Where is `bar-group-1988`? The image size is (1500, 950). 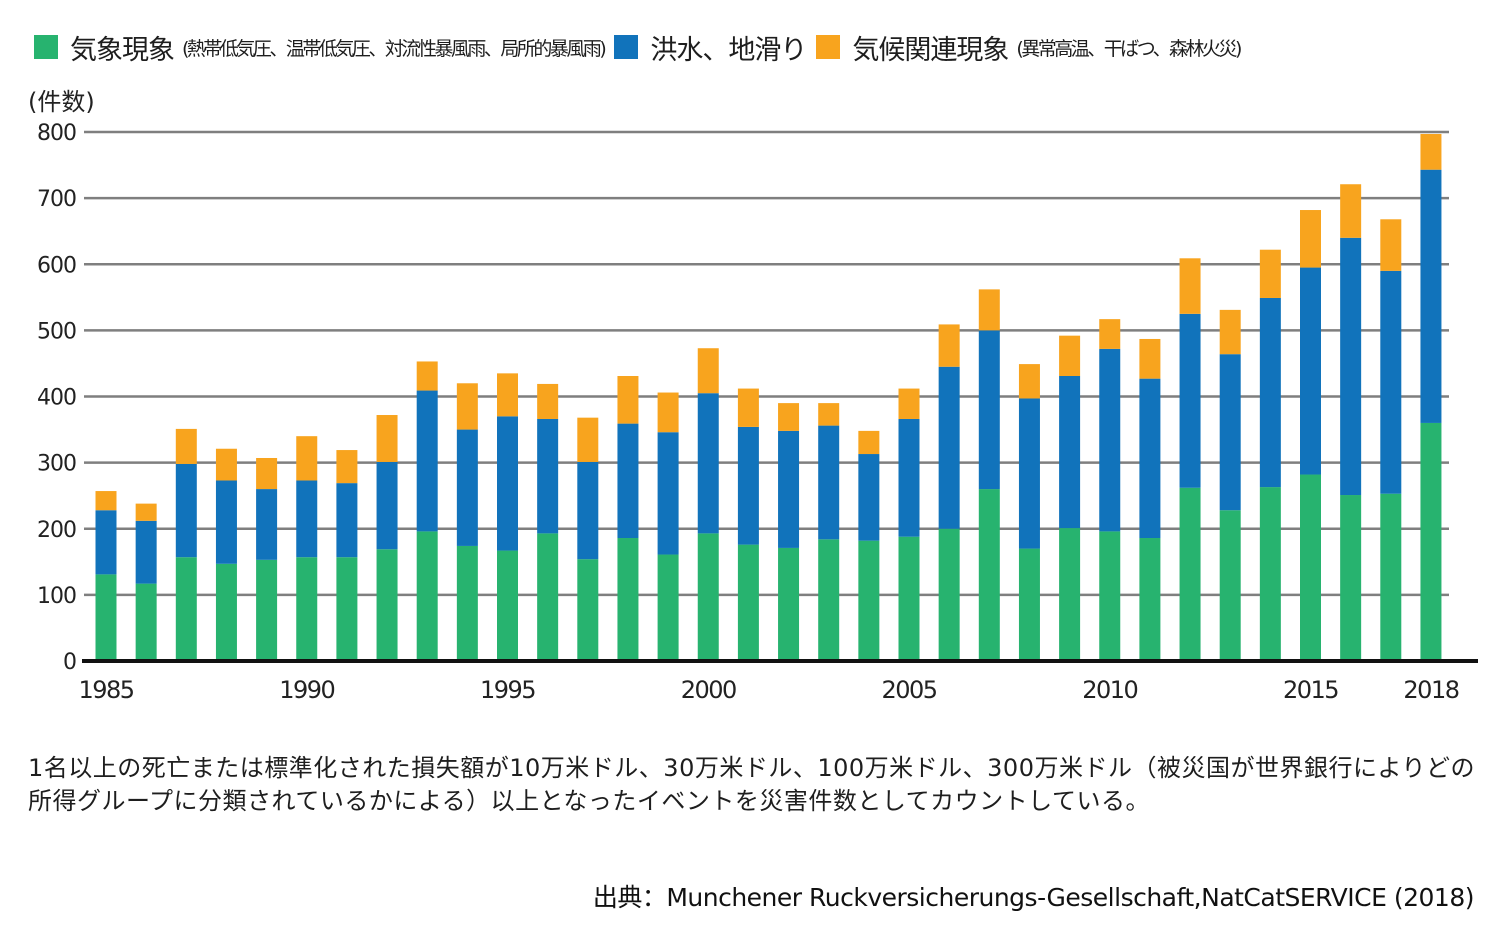
bar-group-1988 is located at coordinates (226, 554).